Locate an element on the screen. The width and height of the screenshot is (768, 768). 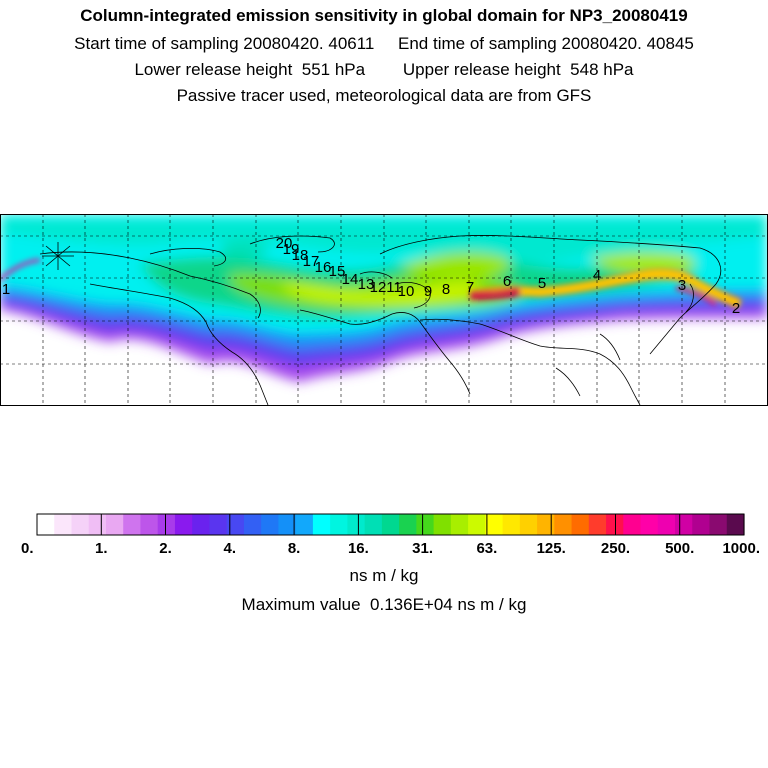
trajectory-label: 1 is located at coordinates (6, 289).